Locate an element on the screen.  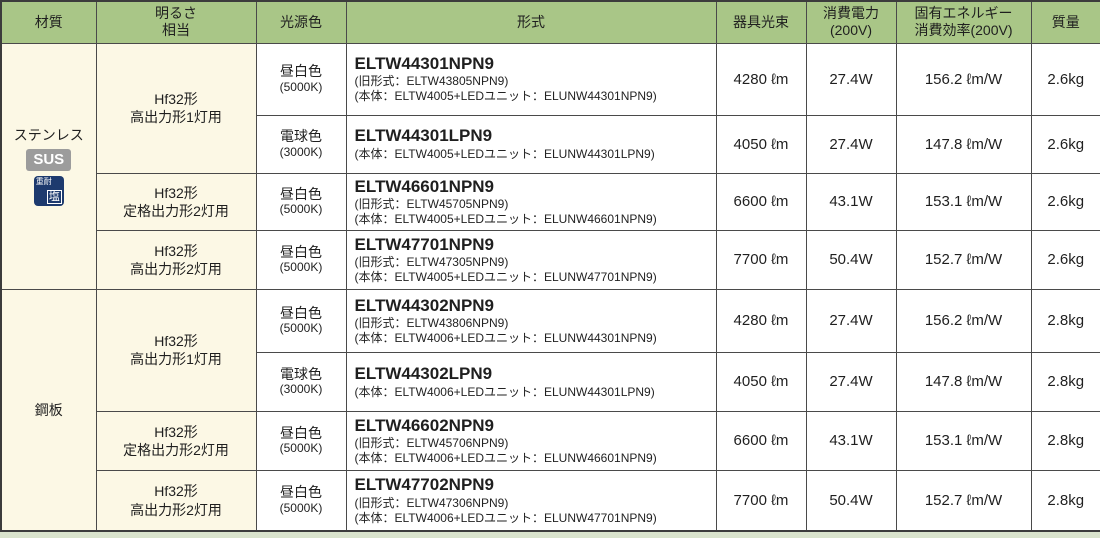
model-number: ELTW44301NPN9 is located at coordinates (424, 63).